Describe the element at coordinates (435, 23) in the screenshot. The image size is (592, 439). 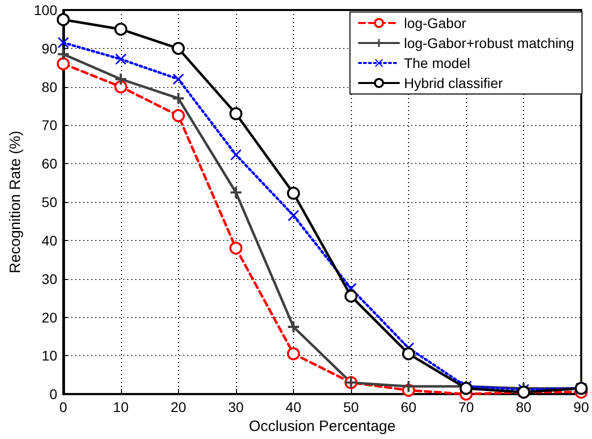
I see `legend-label: log-Gabor` at that location.